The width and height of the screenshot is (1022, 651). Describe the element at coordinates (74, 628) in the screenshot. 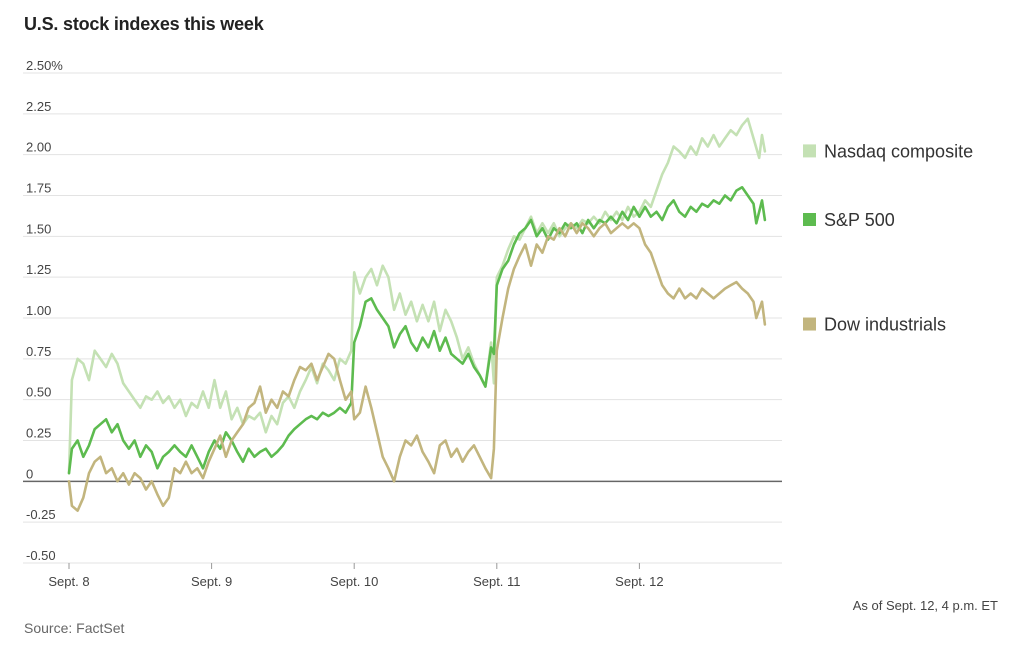

I see `source-note: Source: FactSet` at that location.